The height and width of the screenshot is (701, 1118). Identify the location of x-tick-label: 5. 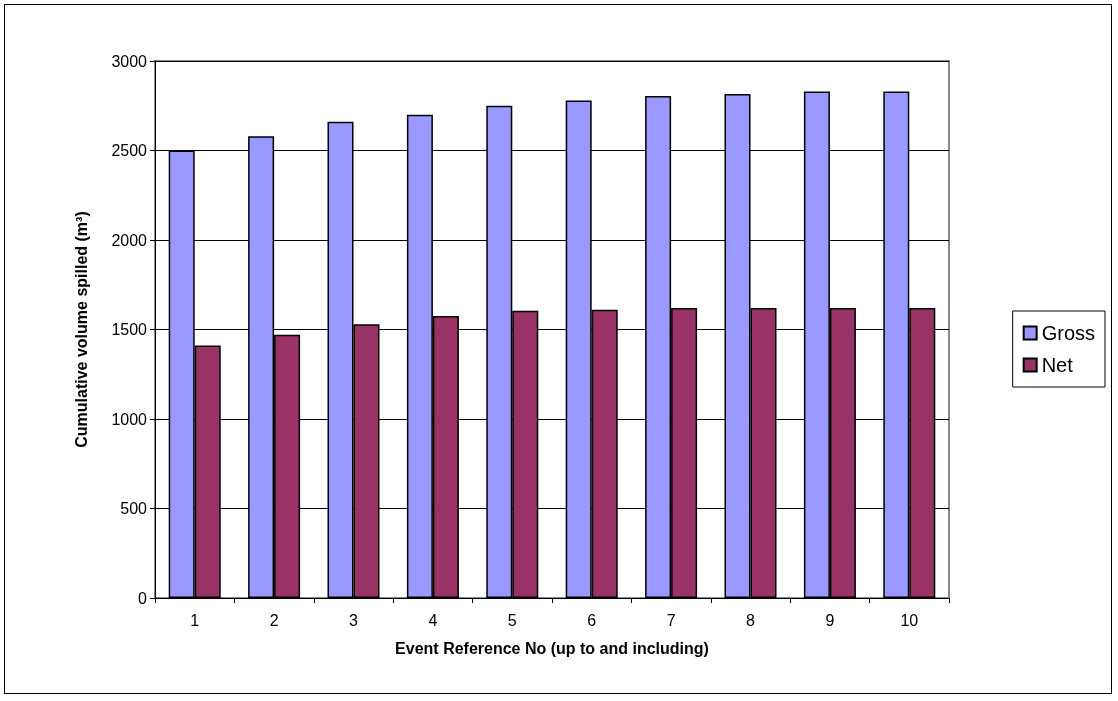
(512, 620).